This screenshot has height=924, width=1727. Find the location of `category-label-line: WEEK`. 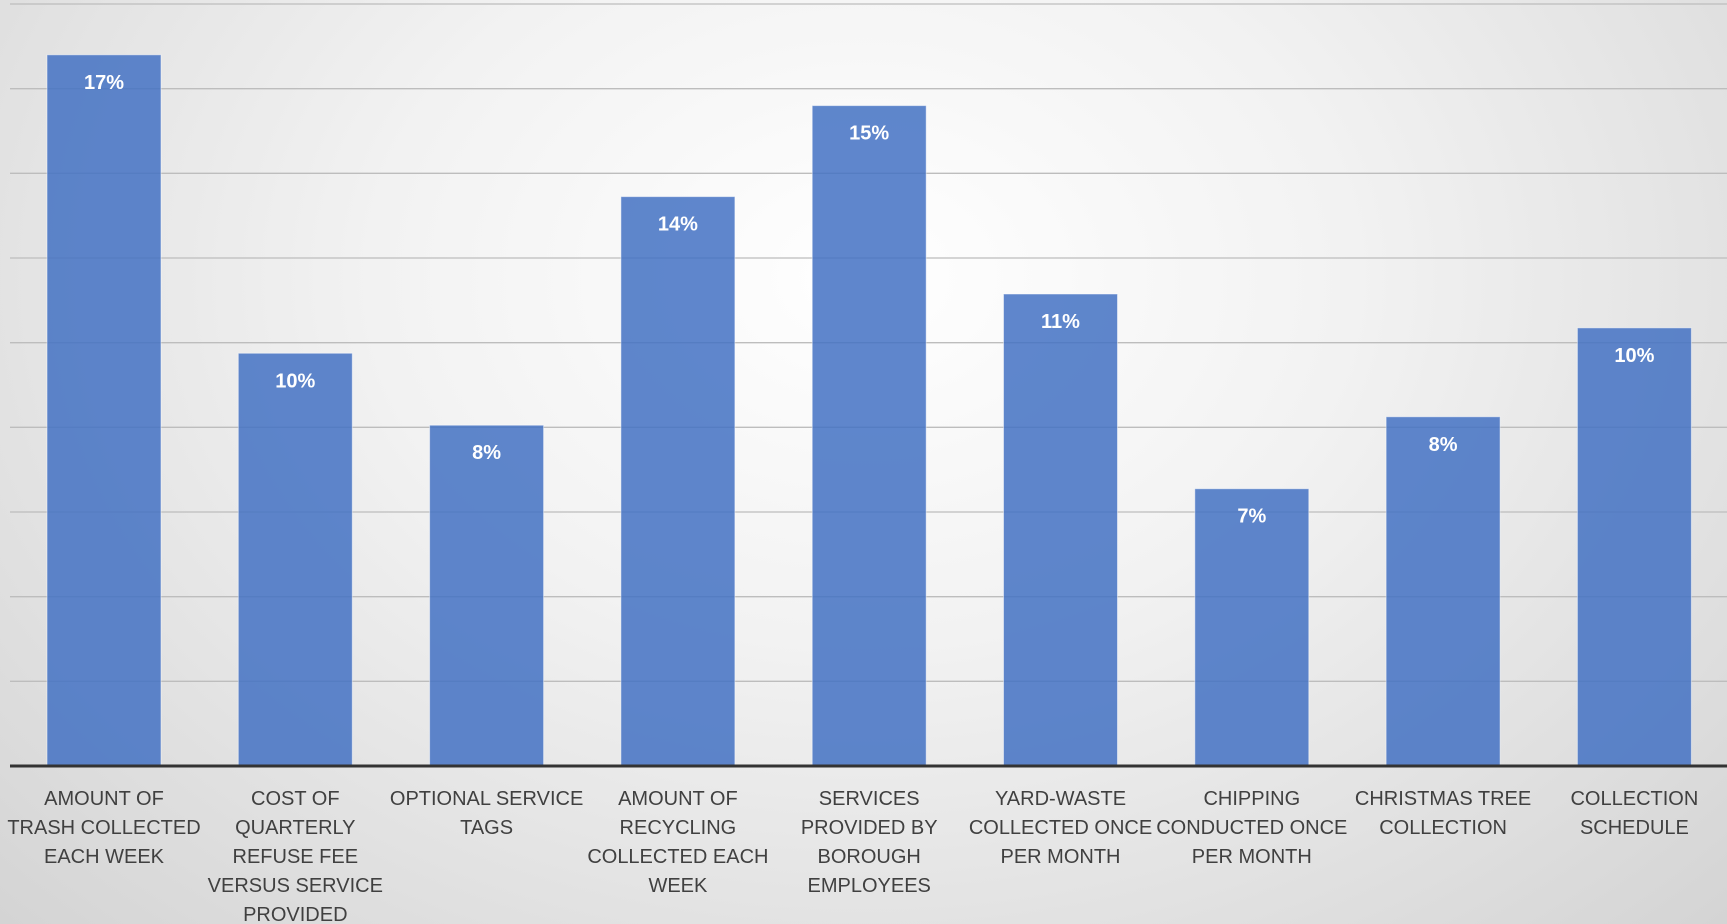

category-label-line: WEEK is located at coordinates (678, 886).